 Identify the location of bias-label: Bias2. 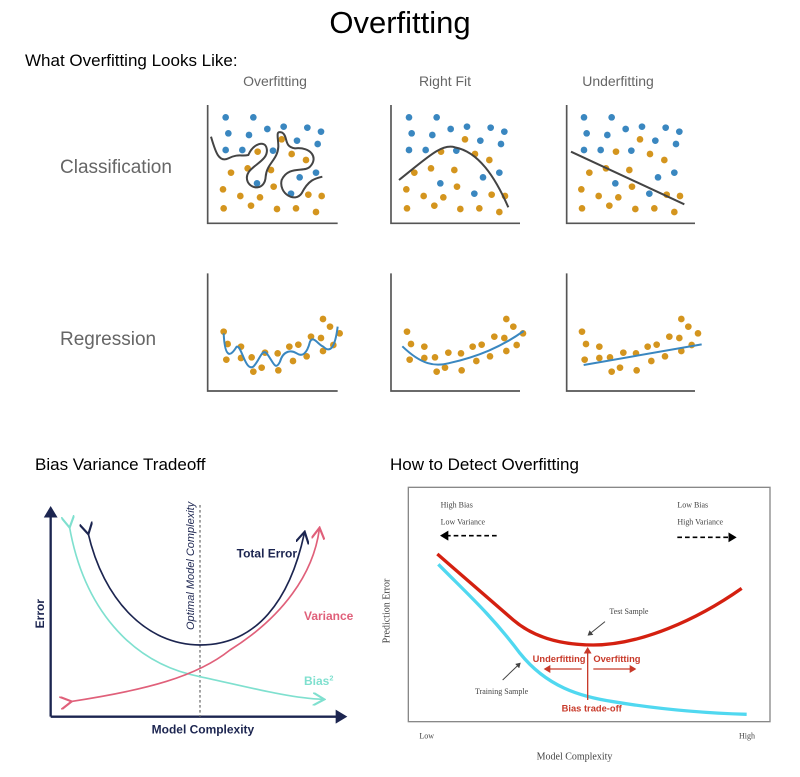
(318, 680).